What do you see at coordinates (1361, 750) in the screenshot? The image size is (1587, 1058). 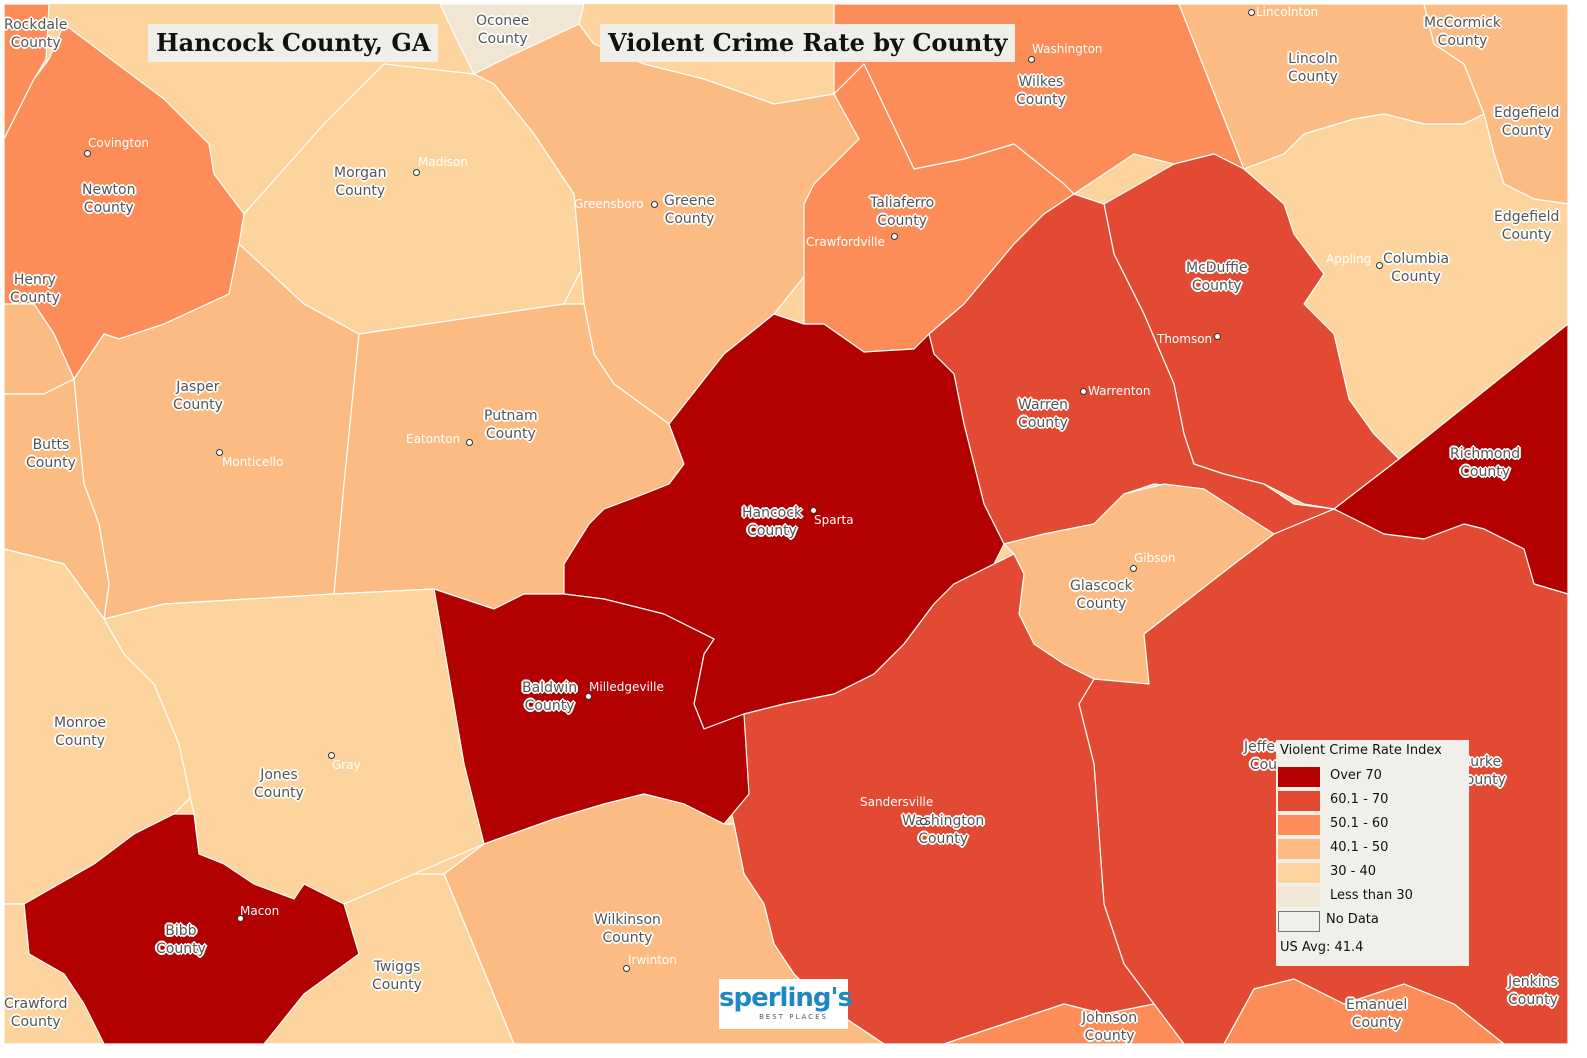 I see `legend-title: Violent Crime Rate Index` at bounding box center [1361, 750].